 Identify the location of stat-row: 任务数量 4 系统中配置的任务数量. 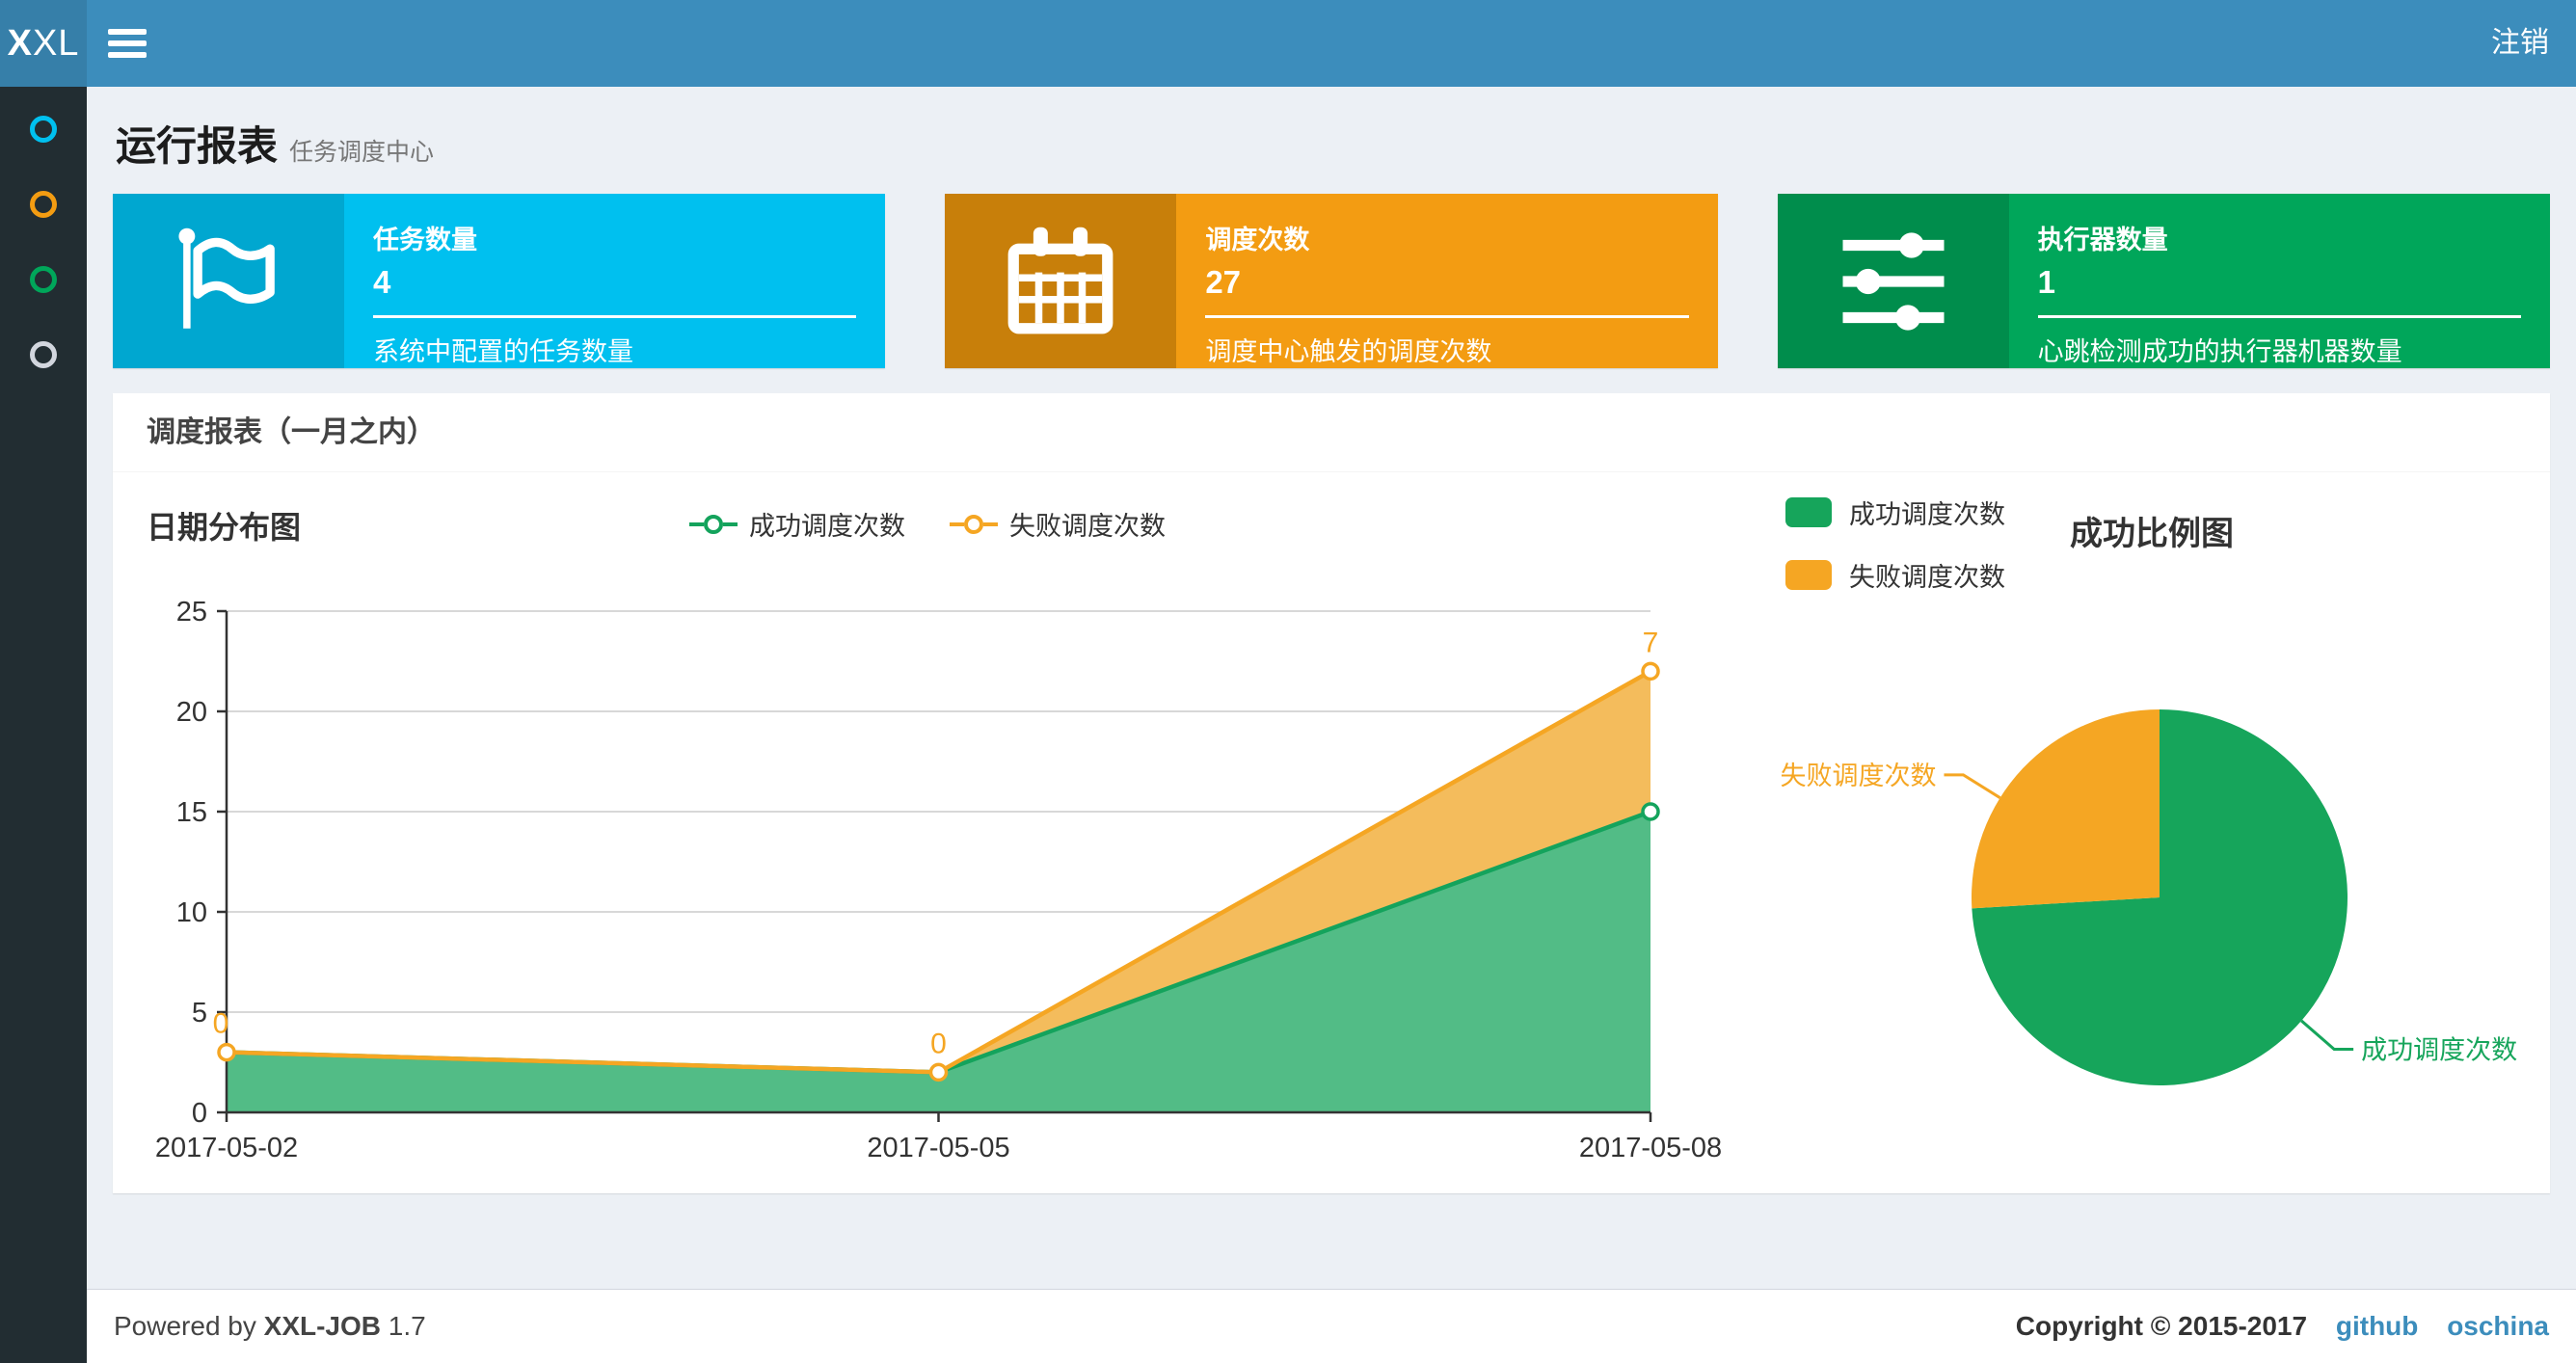
(1331, 270).